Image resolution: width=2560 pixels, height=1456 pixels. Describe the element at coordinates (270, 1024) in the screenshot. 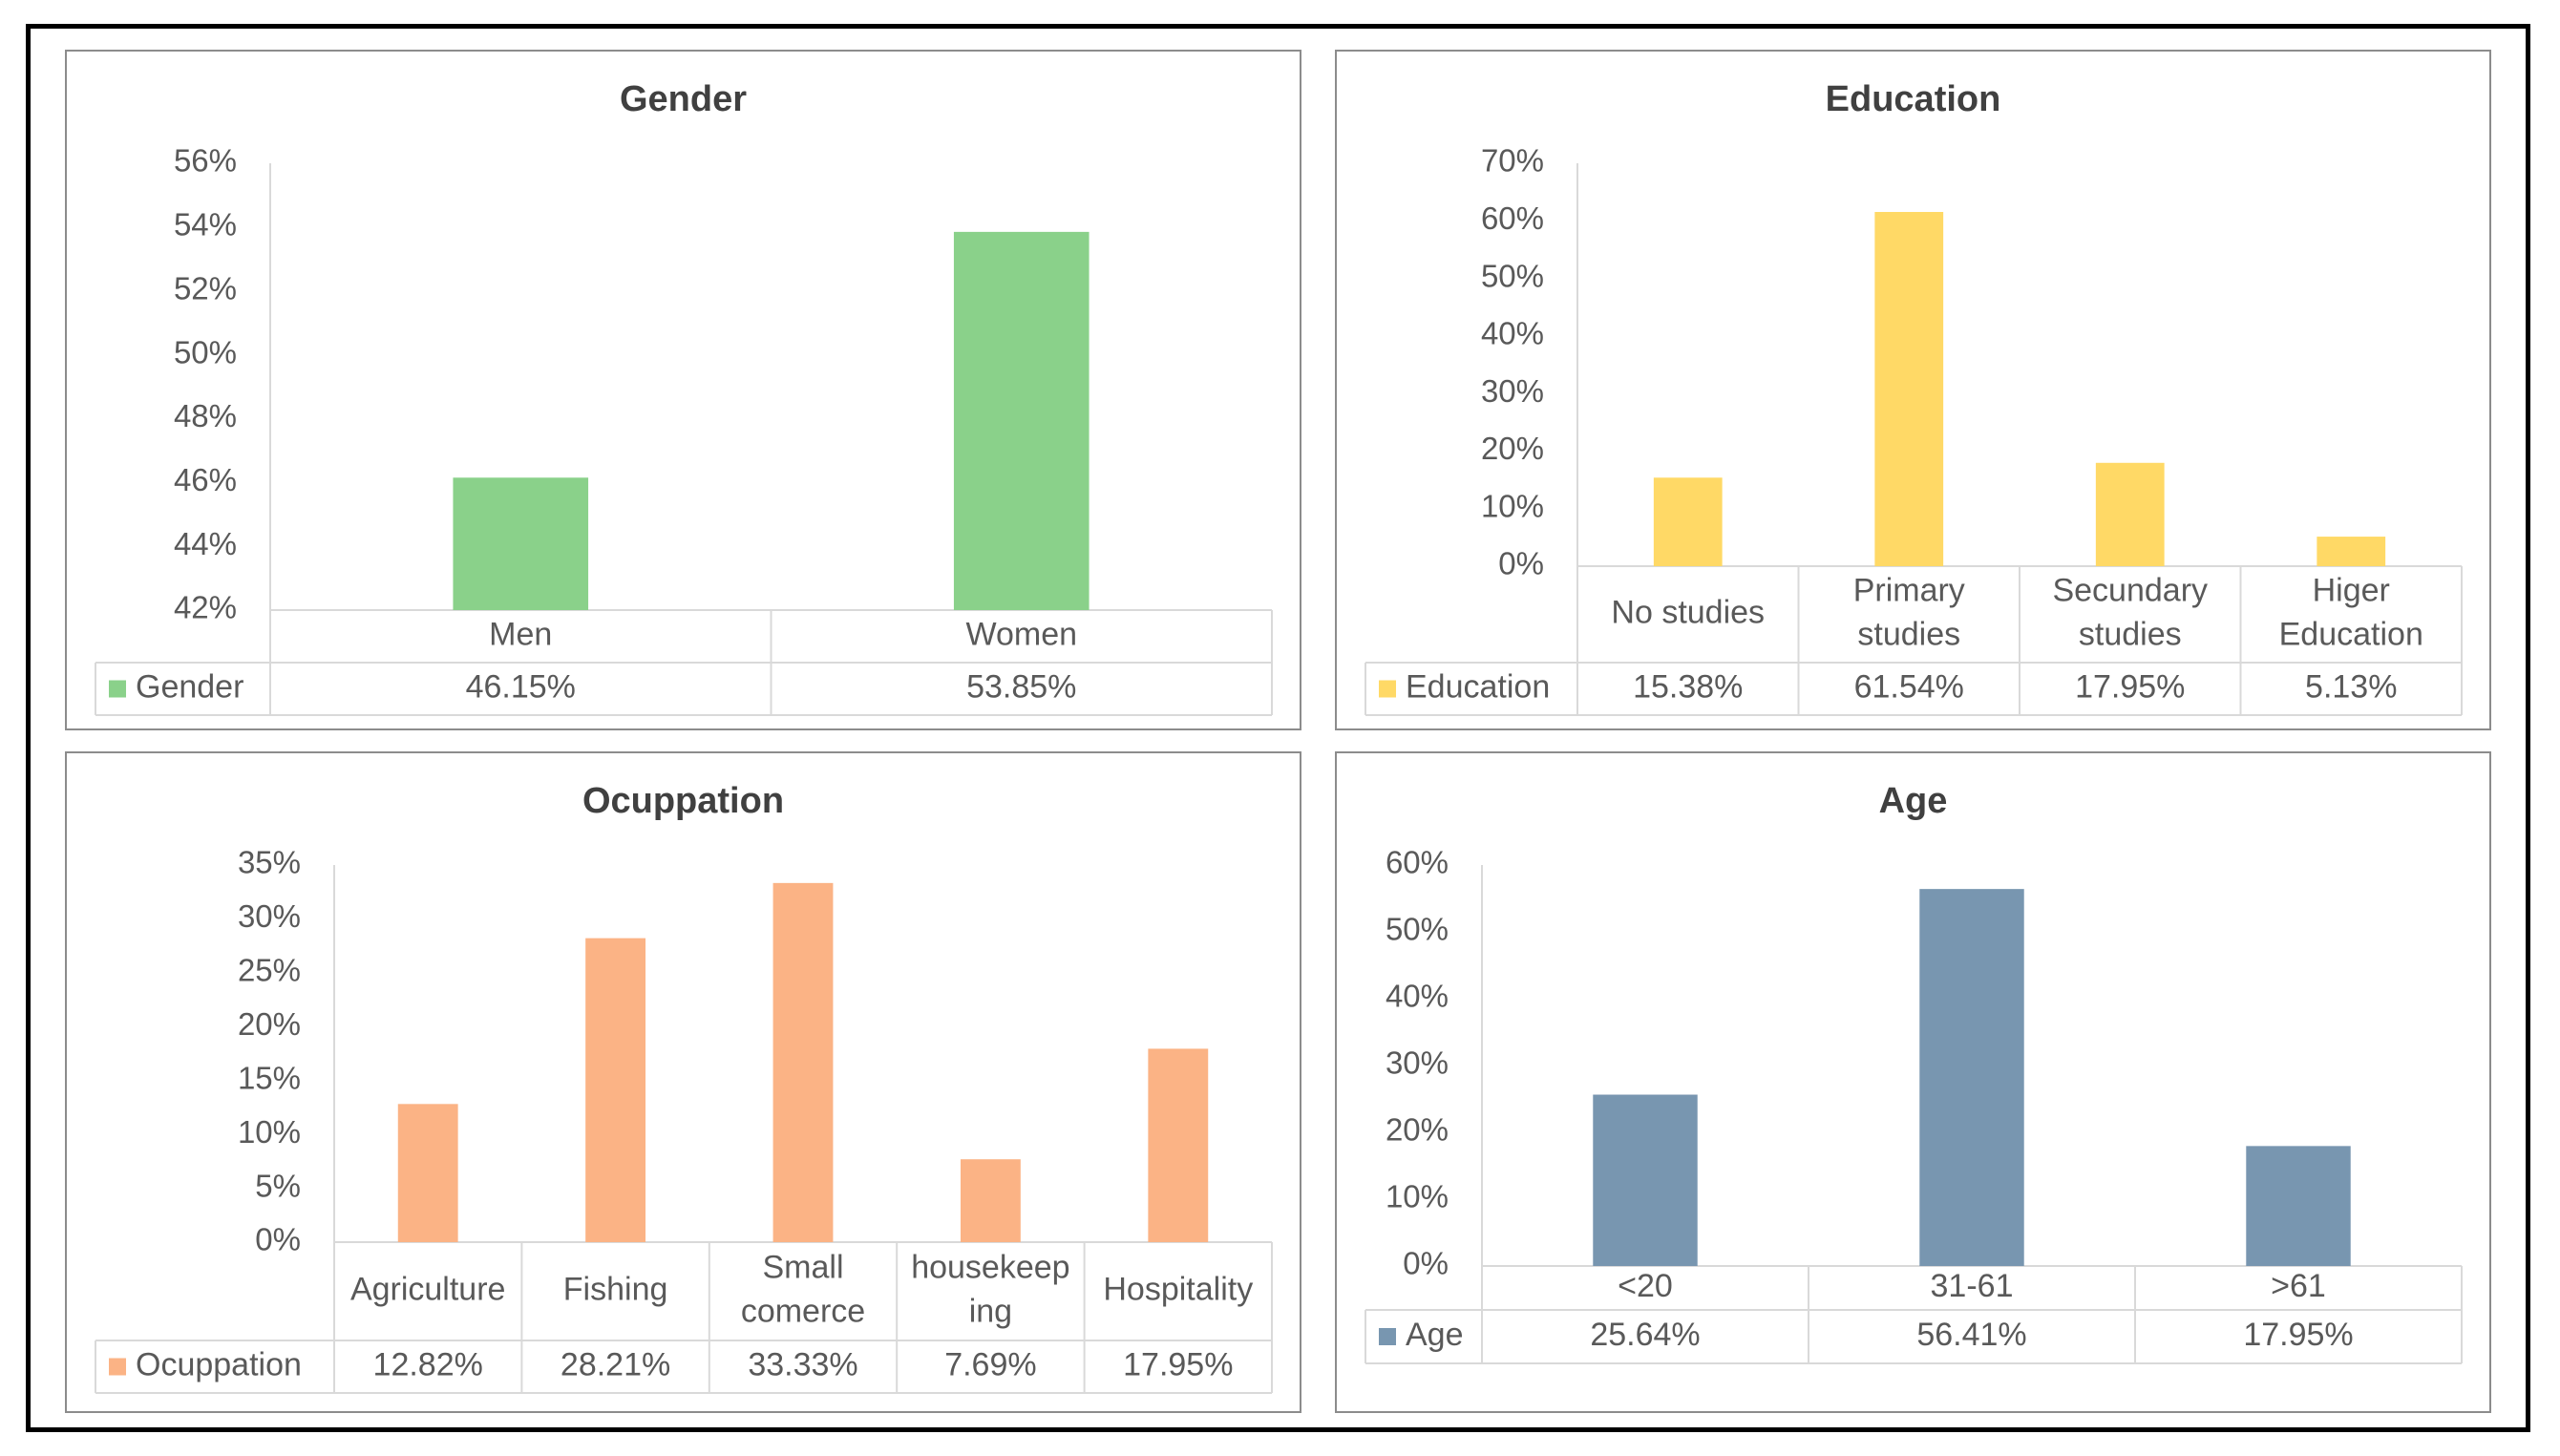

I see `occupation-y-tick-label: 20%` at that location.